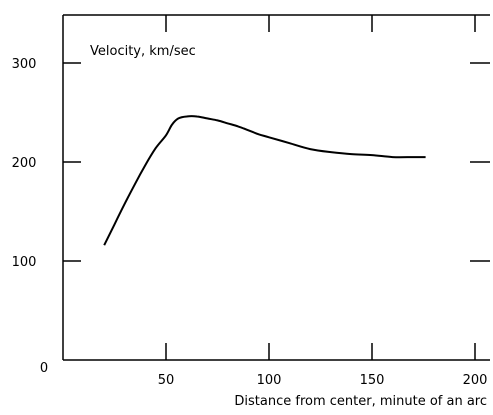 This screenshot has height=415, width=493. I want to click on origin-tick-label: 0, so click(44, 368).